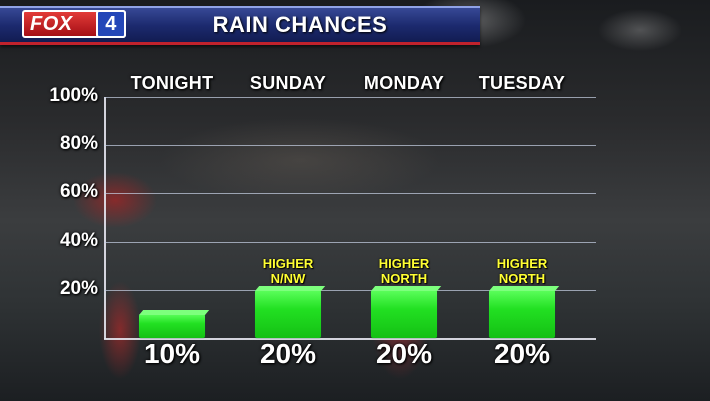  I want to click on y-tick-label: 20%, so click(78, 288).